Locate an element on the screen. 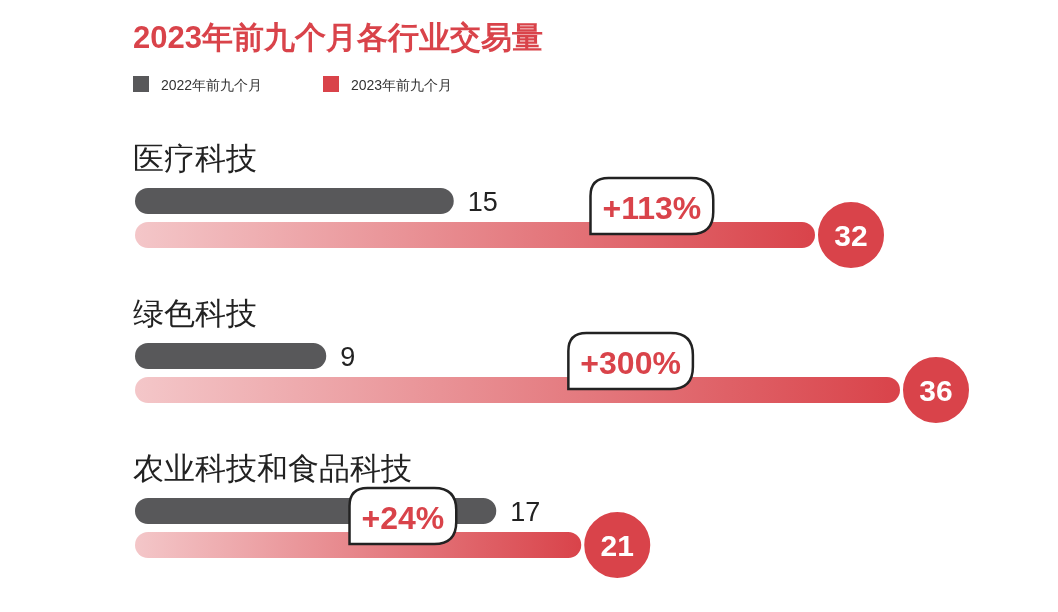 The width and height of the screenshot is (1058, 612). data-label: 17 is located at coordinates (525, 512).